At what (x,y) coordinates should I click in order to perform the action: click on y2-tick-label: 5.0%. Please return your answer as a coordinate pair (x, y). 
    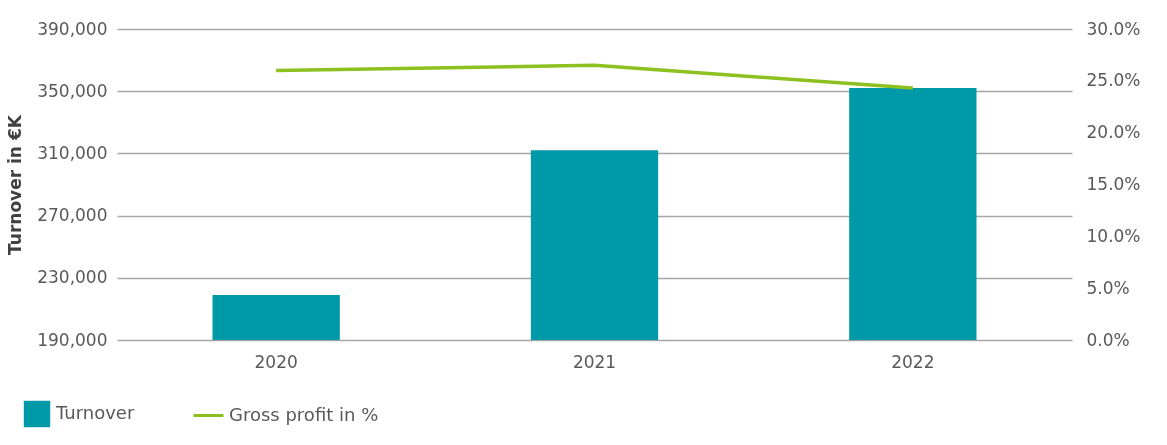
    Looking at the image, I should click on (1108, 287).